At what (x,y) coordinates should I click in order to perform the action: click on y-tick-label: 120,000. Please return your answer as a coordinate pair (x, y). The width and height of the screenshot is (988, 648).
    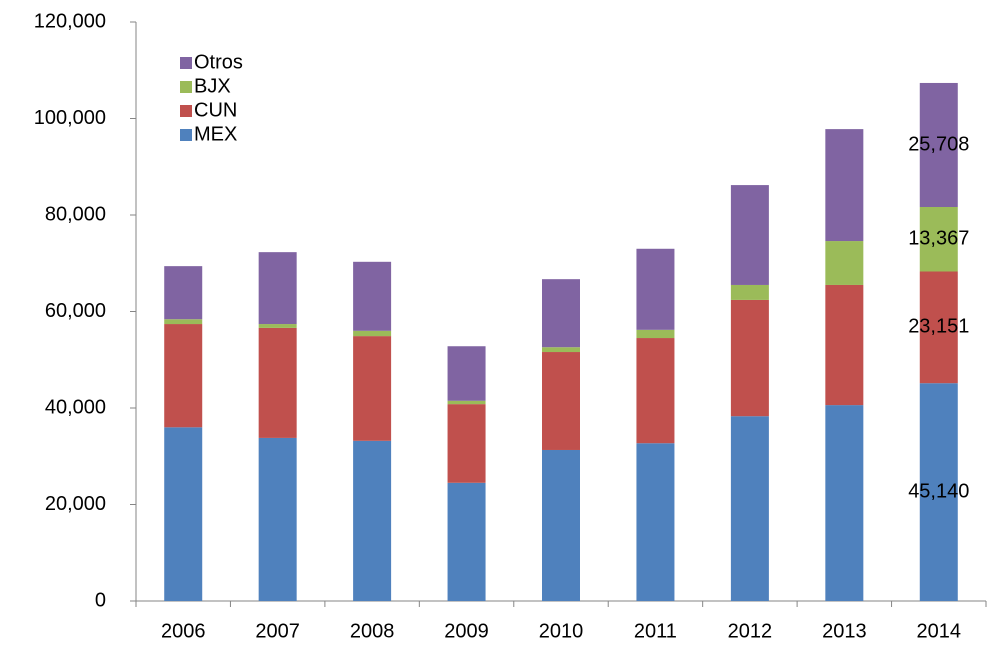
    Looking at the image, I should click on (70, 21).